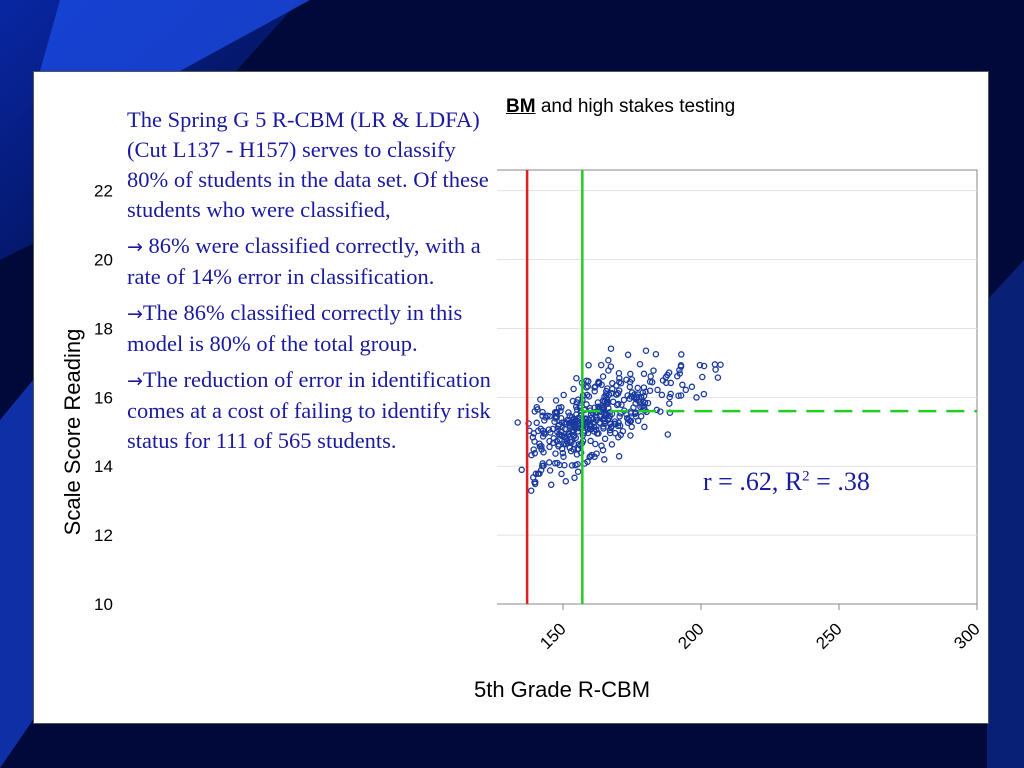 Image resolution: width=1024 pixels, height=768 pixels. Describe the element at coordinates (786, 481) in the screenshot. I see `correlation-annotation: r = .62, R2 = .38` at that location.